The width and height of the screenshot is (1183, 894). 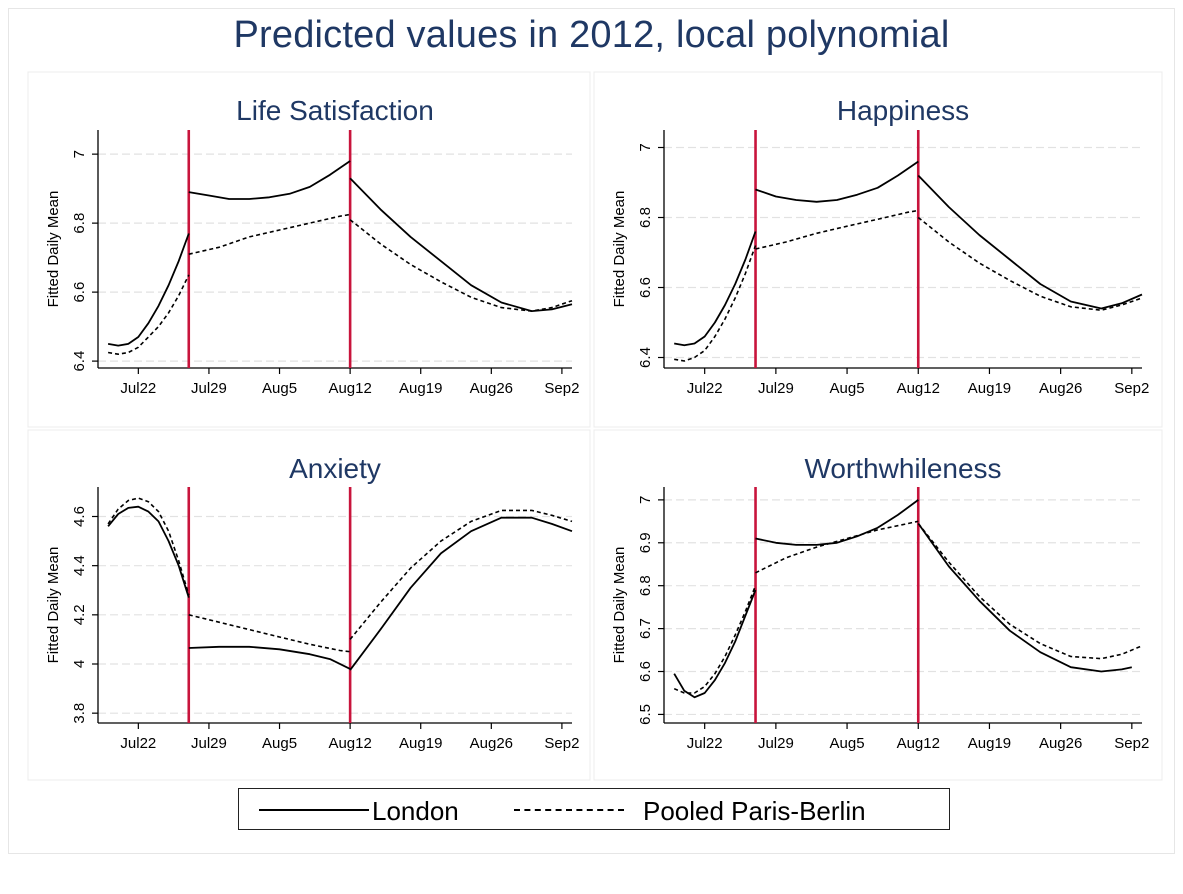 I want to click on legend-london-swatch, so click(x=314, y=810).